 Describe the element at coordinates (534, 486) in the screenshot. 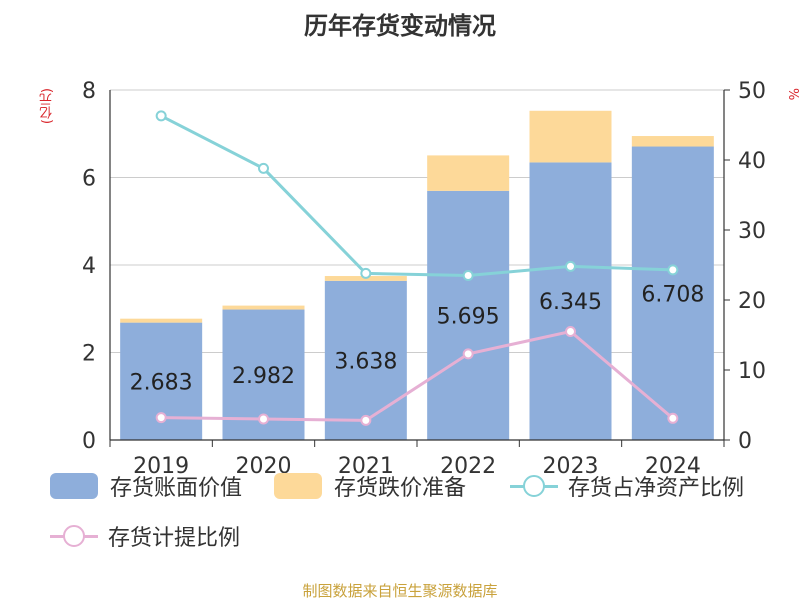

I see `legend-swatch-net-asset-ratio` at that location.